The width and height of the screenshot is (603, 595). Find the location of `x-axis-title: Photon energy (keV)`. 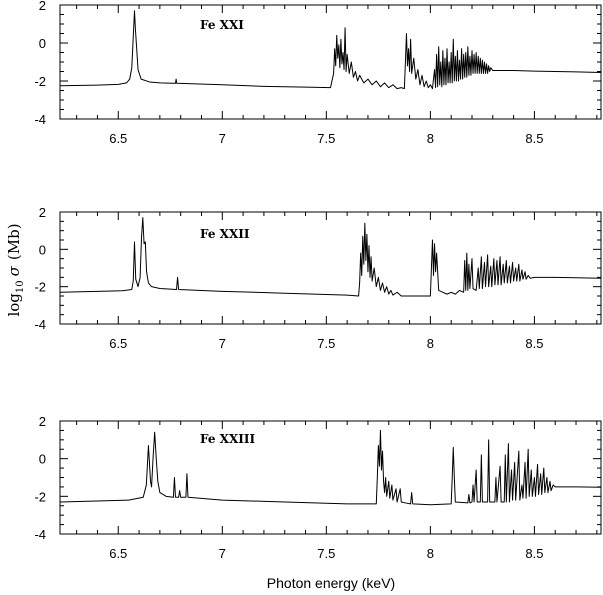

x-axis-title: Photon energy (keV) is located at coordinates (331, 583).